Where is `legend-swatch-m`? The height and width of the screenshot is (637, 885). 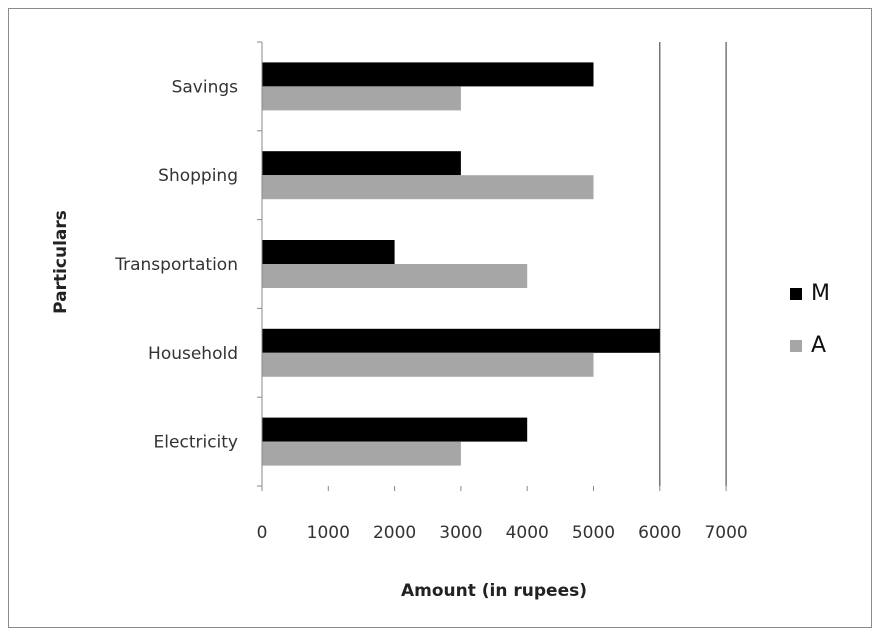
legend-swatch-m is located at coordinates (796, 294).